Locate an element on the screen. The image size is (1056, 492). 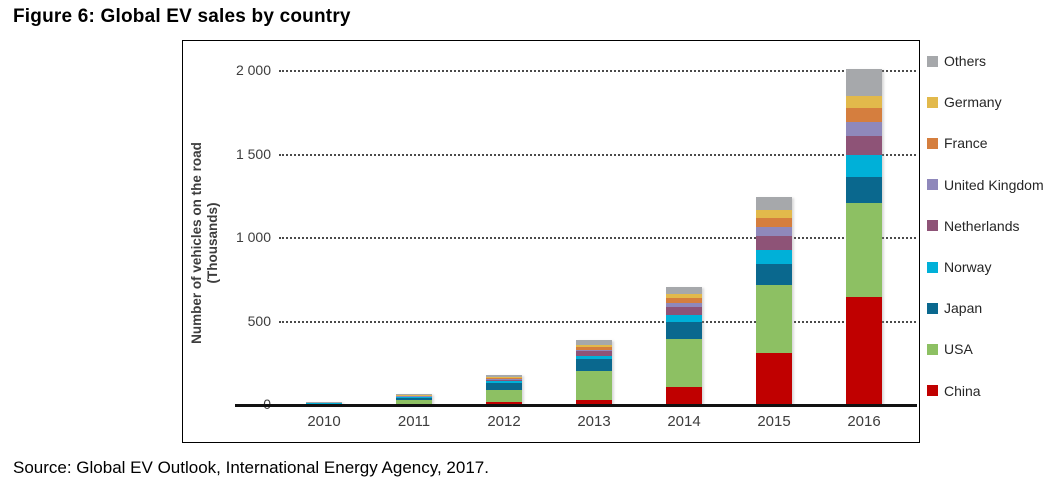
bar-segment-usa-2015 is located at coordinates (774, 319).